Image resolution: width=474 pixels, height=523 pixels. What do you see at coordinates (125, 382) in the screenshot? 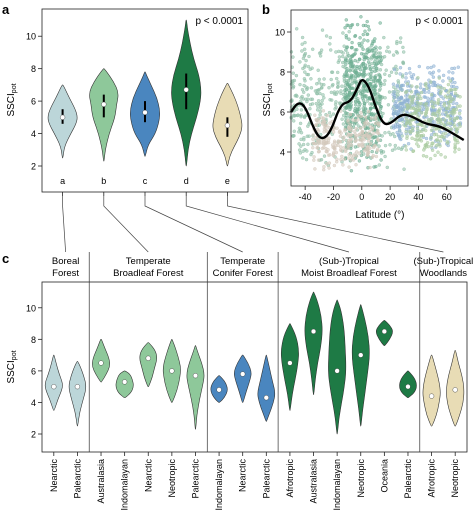
I see `panel-c-median-indomalayan` at bounding box center [125, 382].